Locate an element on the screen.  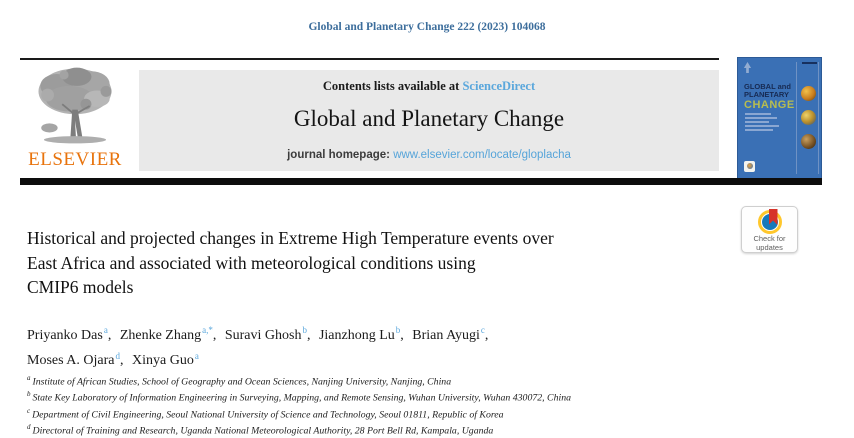
author: Jianzhong Lub, is located at coordinates (361, 334).